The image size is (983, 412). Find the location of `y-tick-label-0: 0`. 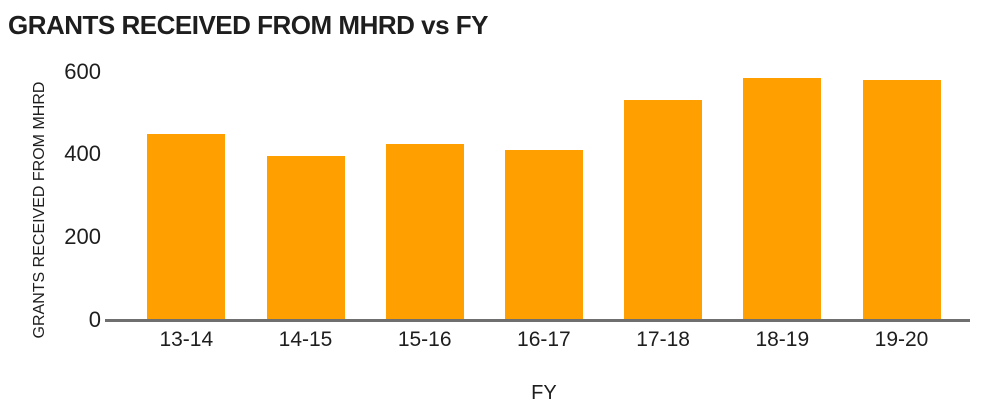

y-tick-label-0: 0 is located at coordinates (94, 319).